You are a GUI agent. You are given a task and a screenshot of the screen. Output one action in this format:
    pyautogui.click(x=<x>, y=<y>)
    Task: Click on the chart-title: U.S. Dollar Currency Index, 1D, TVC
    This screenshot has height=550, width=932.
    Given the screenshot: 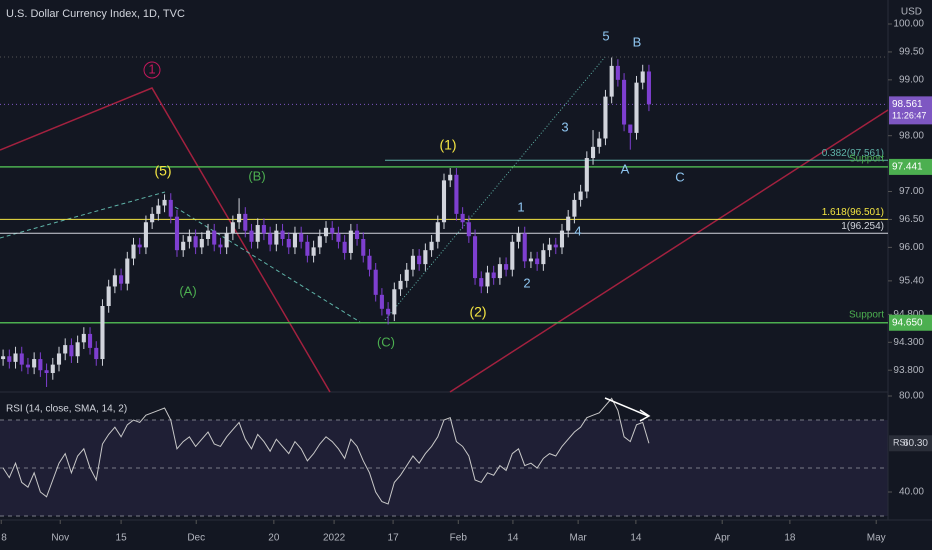 What is the action you would take?
    pyautogui.click(x=95, y=14)
    